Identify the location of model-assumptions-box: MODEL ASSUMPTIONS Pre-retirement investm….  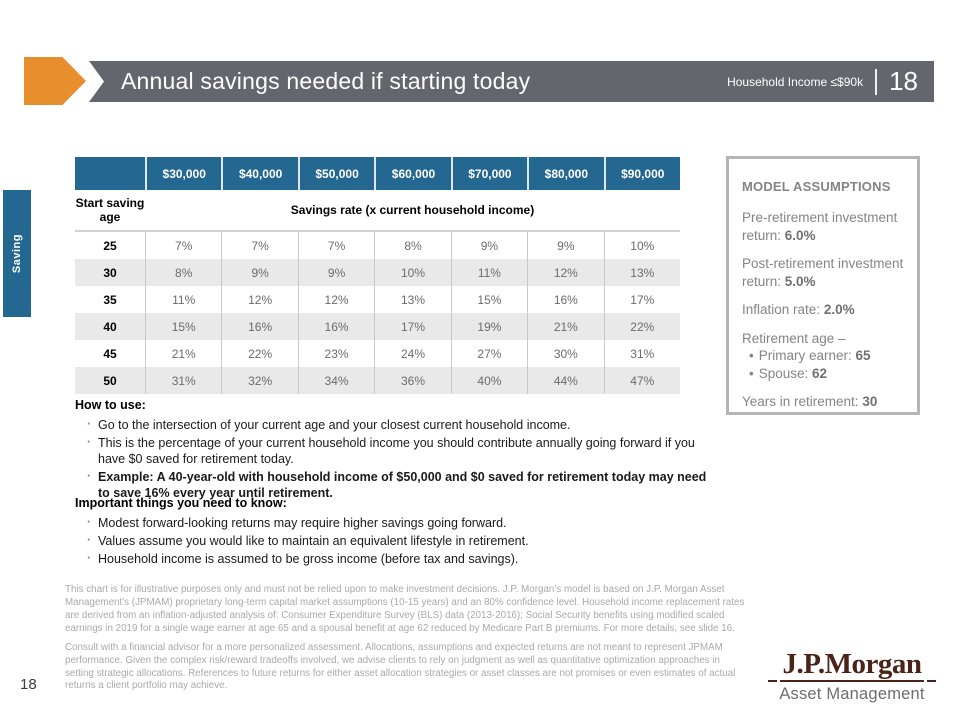
(823, 285).